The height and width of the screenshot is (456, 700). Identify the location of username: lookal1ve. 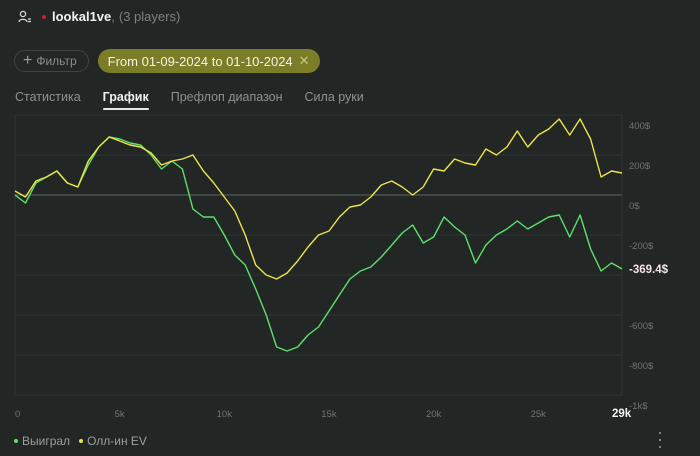
(82, 16).